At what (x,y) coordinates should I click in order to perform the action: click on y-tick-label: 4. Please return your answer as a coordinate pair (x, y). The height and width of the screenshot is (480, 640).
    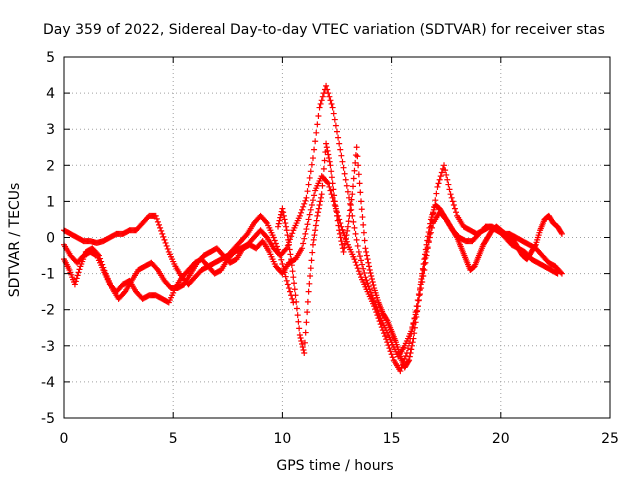
    Looking at the image, I should click on (50, 94).